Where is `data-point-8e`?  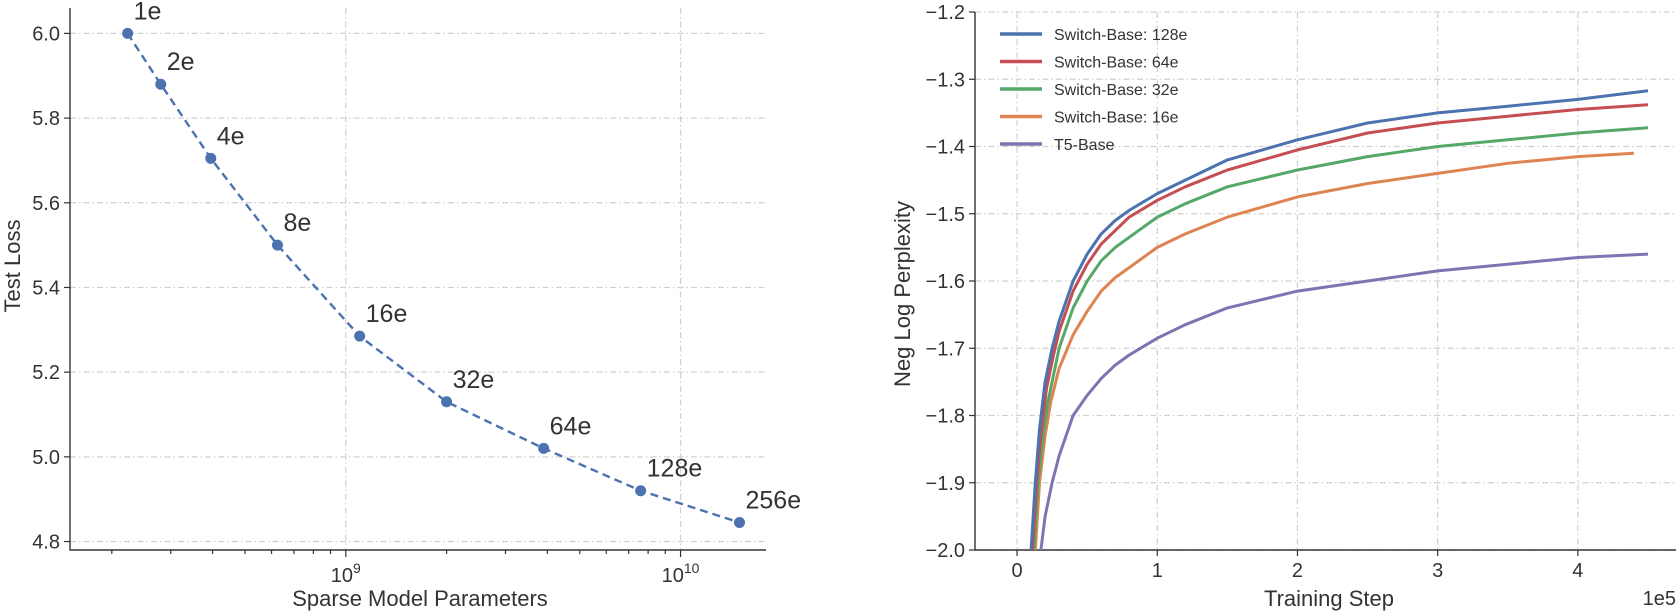 data-point-8e is located at coordinates (277, 245).